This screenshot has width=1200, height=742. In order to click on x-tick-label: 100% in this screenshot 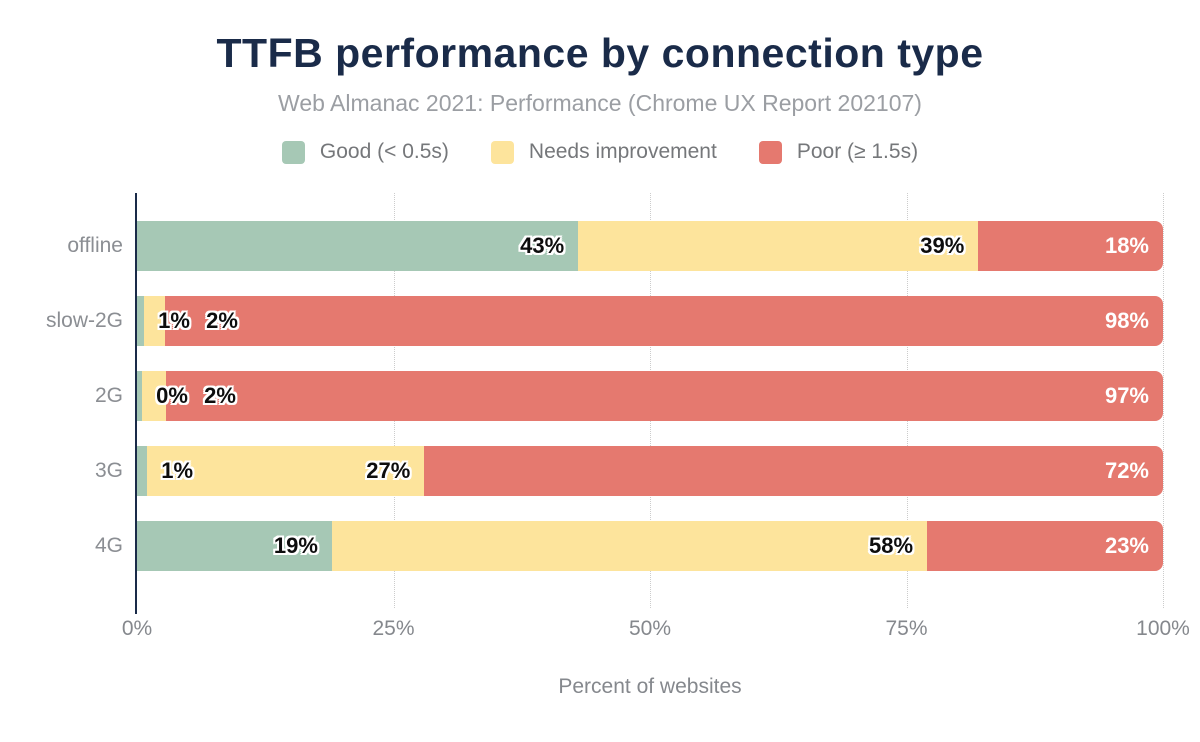, I will do `click(1163, 628)`.